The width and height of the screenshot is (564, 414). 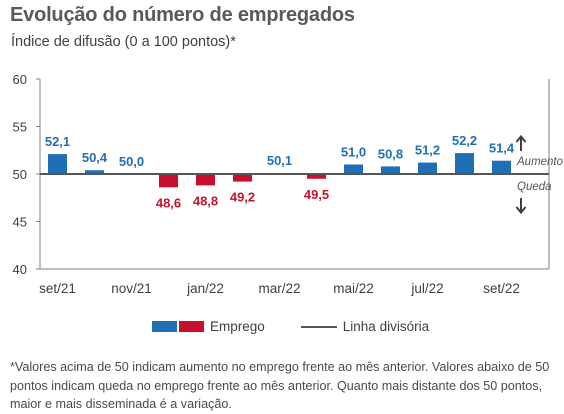 I want to click on annotation-queda: Queda, so click(x=534, y=187).